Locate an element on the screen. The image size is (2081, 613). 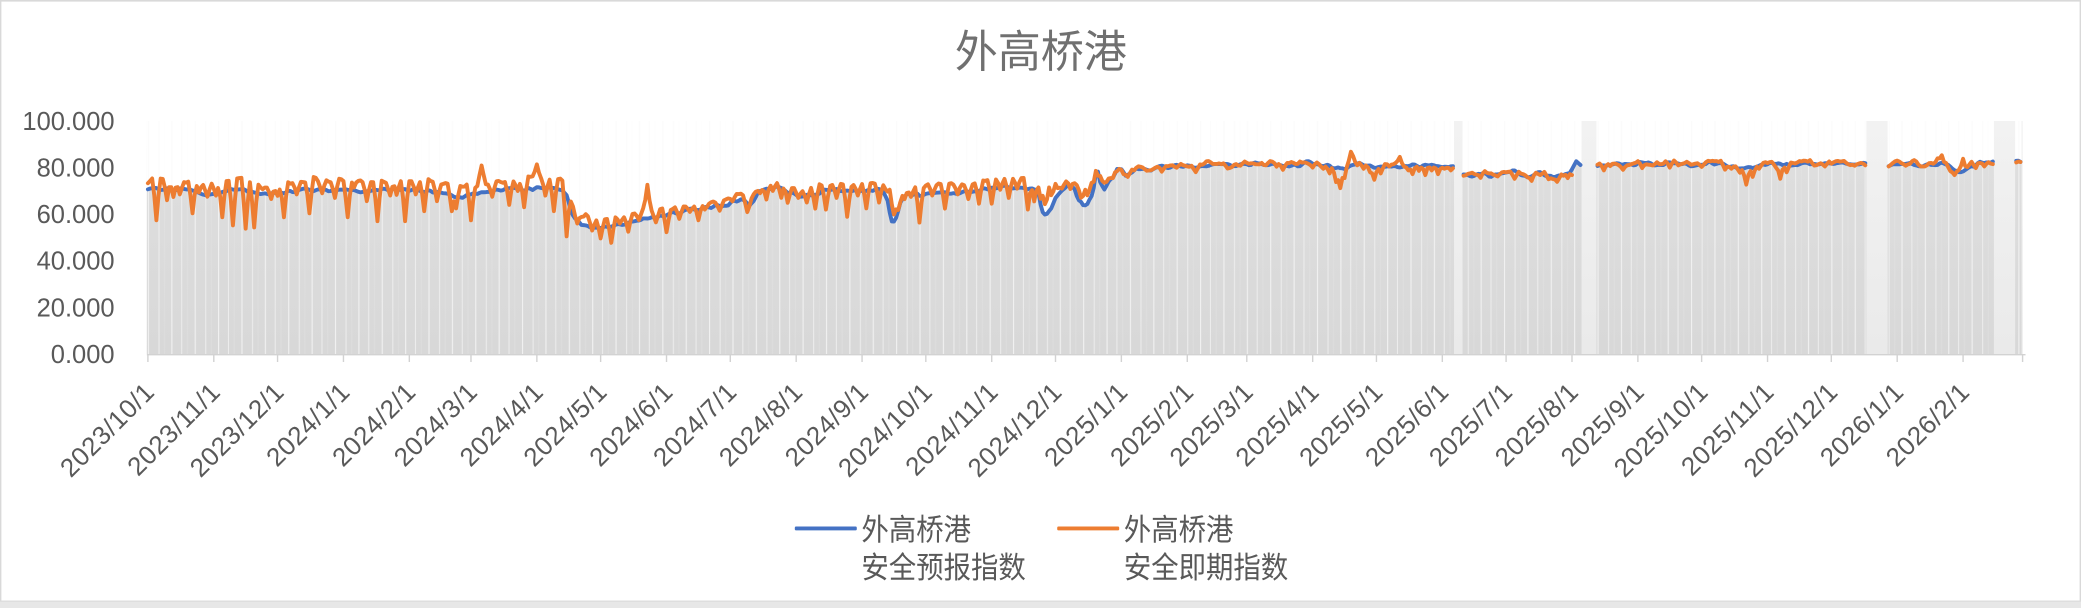
svg-text: 40.000 is located at coordinates (76, 262).